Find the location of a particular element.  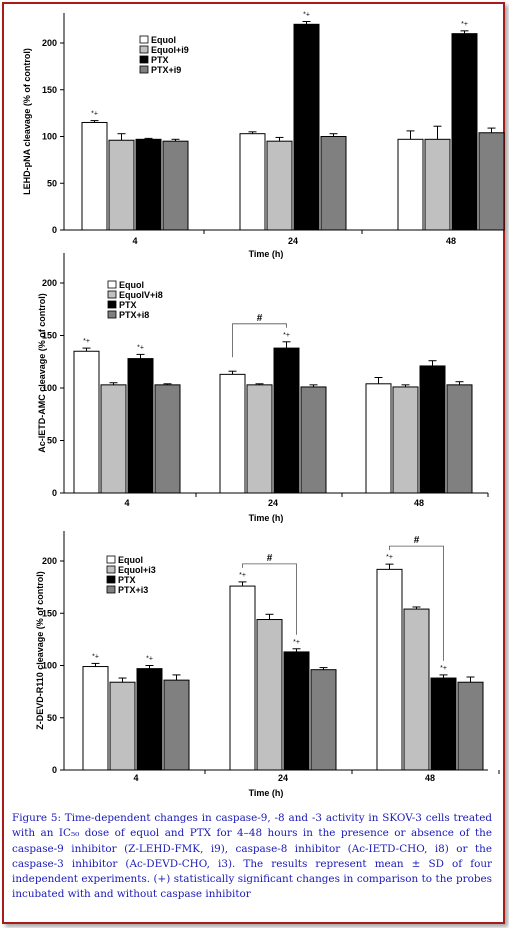

legend-label: Equol+i3 is located at coordinates (137, 570).